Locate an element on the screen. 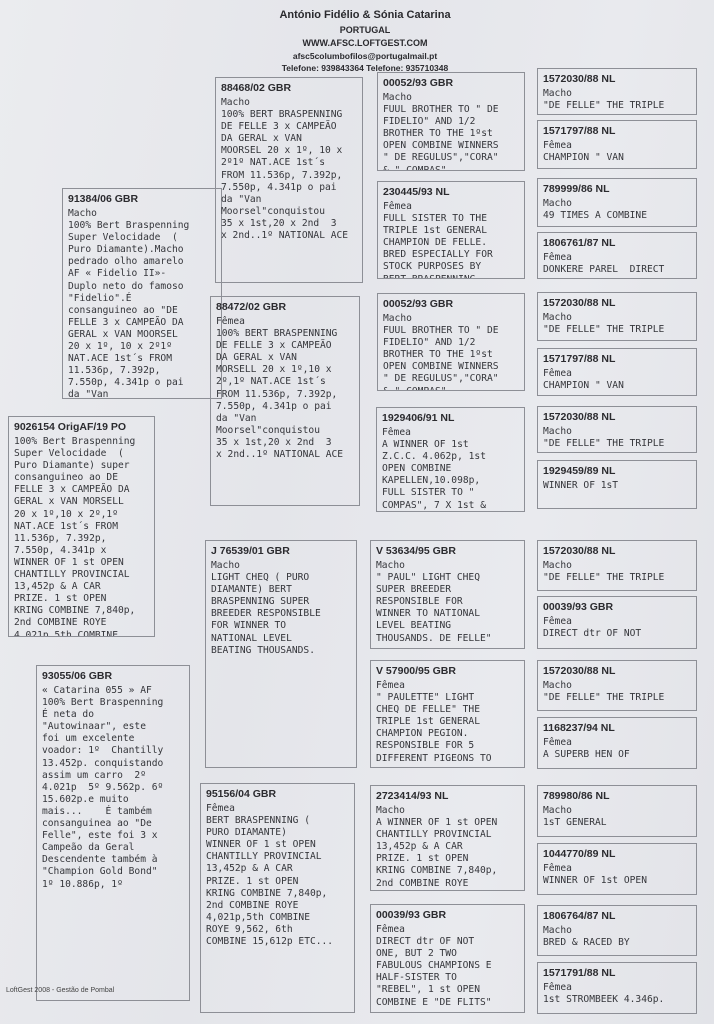  description-line: PURO DIAMANTE) is located at coordinates (246, 833).